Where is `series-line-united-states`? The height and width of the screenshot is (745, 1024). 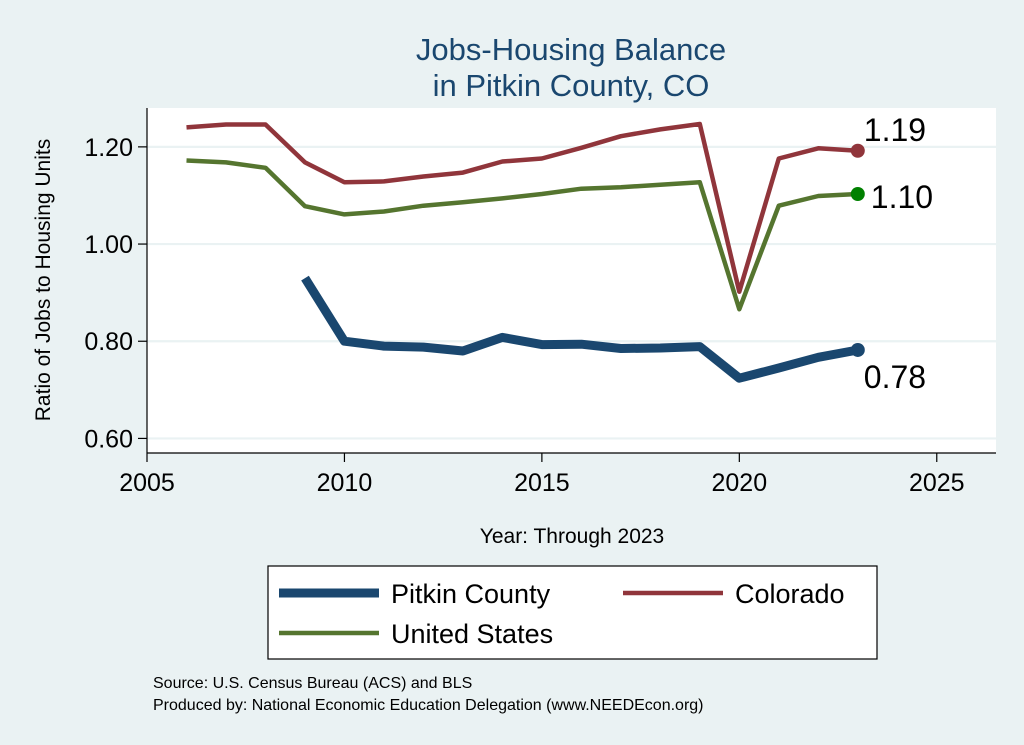 series-line-united-states is located at coordinates (522, 235).